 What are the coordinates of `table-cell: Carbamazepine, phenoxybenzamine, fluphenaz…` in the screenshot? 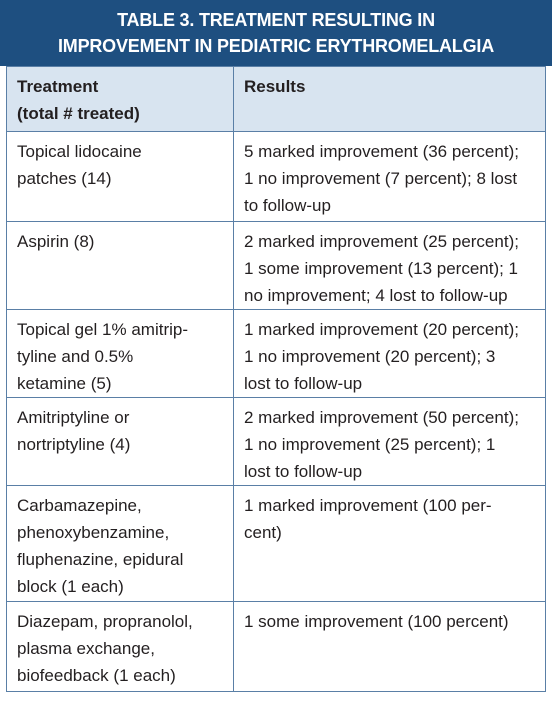 It's located at (120, 543).